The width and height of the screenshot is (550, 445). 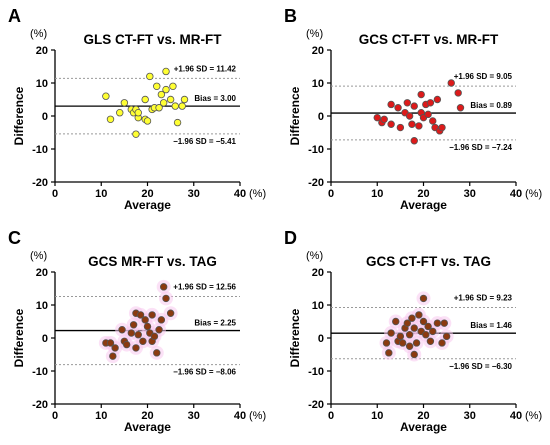 I want to click on x-tick-label: 10, so click(x=377, y=416).